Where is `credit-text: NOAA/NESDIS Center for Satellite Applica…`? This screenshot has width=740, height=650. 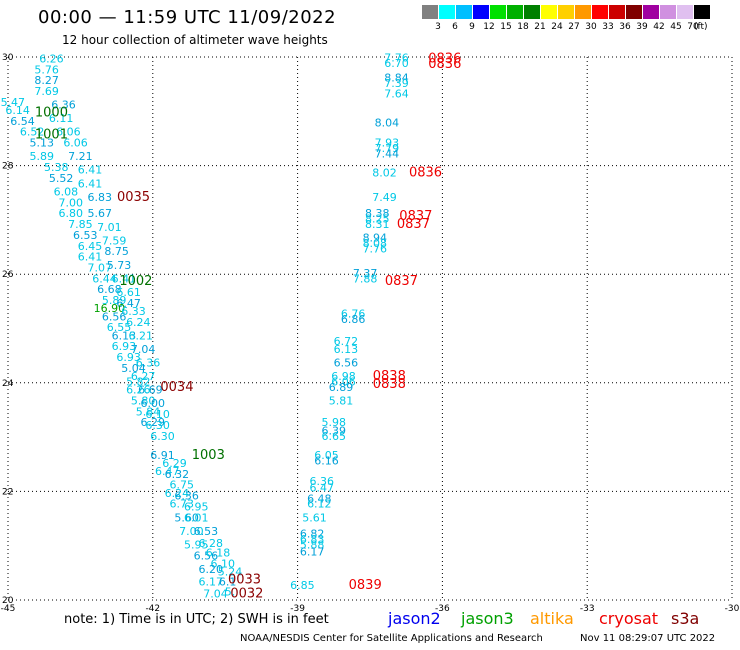
credit-text: NOAA/NESDIS Center for Satellite Applica… is located at coordinates (391, 638).